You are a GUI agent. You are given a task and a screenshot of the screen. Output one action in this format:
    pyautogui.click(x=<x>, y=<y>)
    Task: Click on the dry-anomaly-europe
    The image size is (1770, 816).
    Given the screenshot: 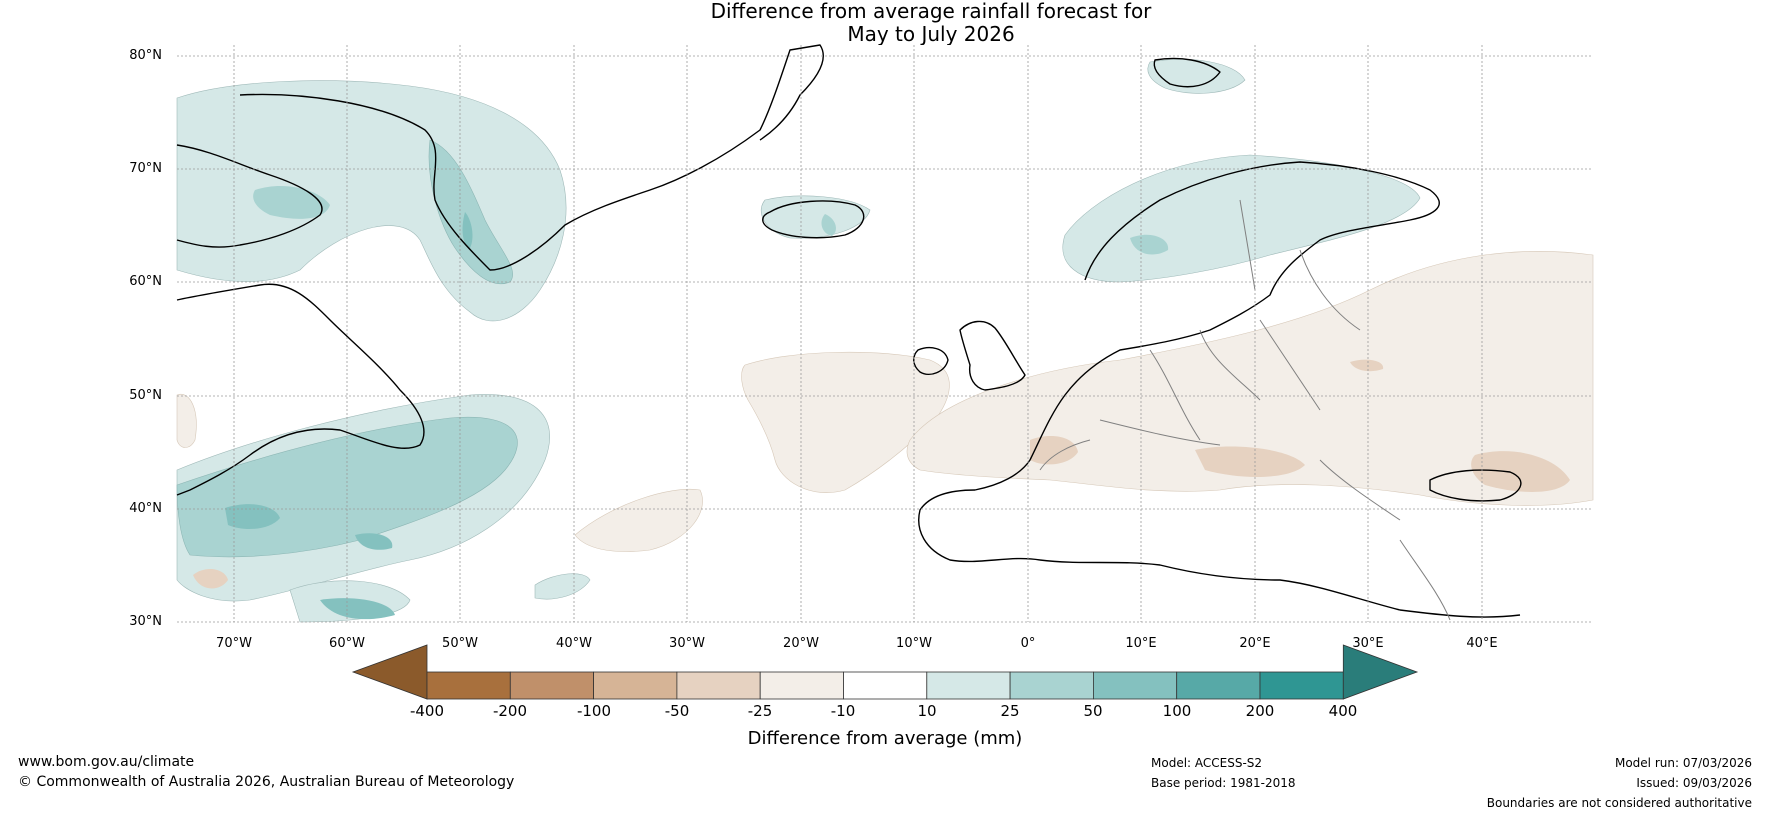 What is the action you would take?
    pyautogui.click(x=1250, y=378)
    